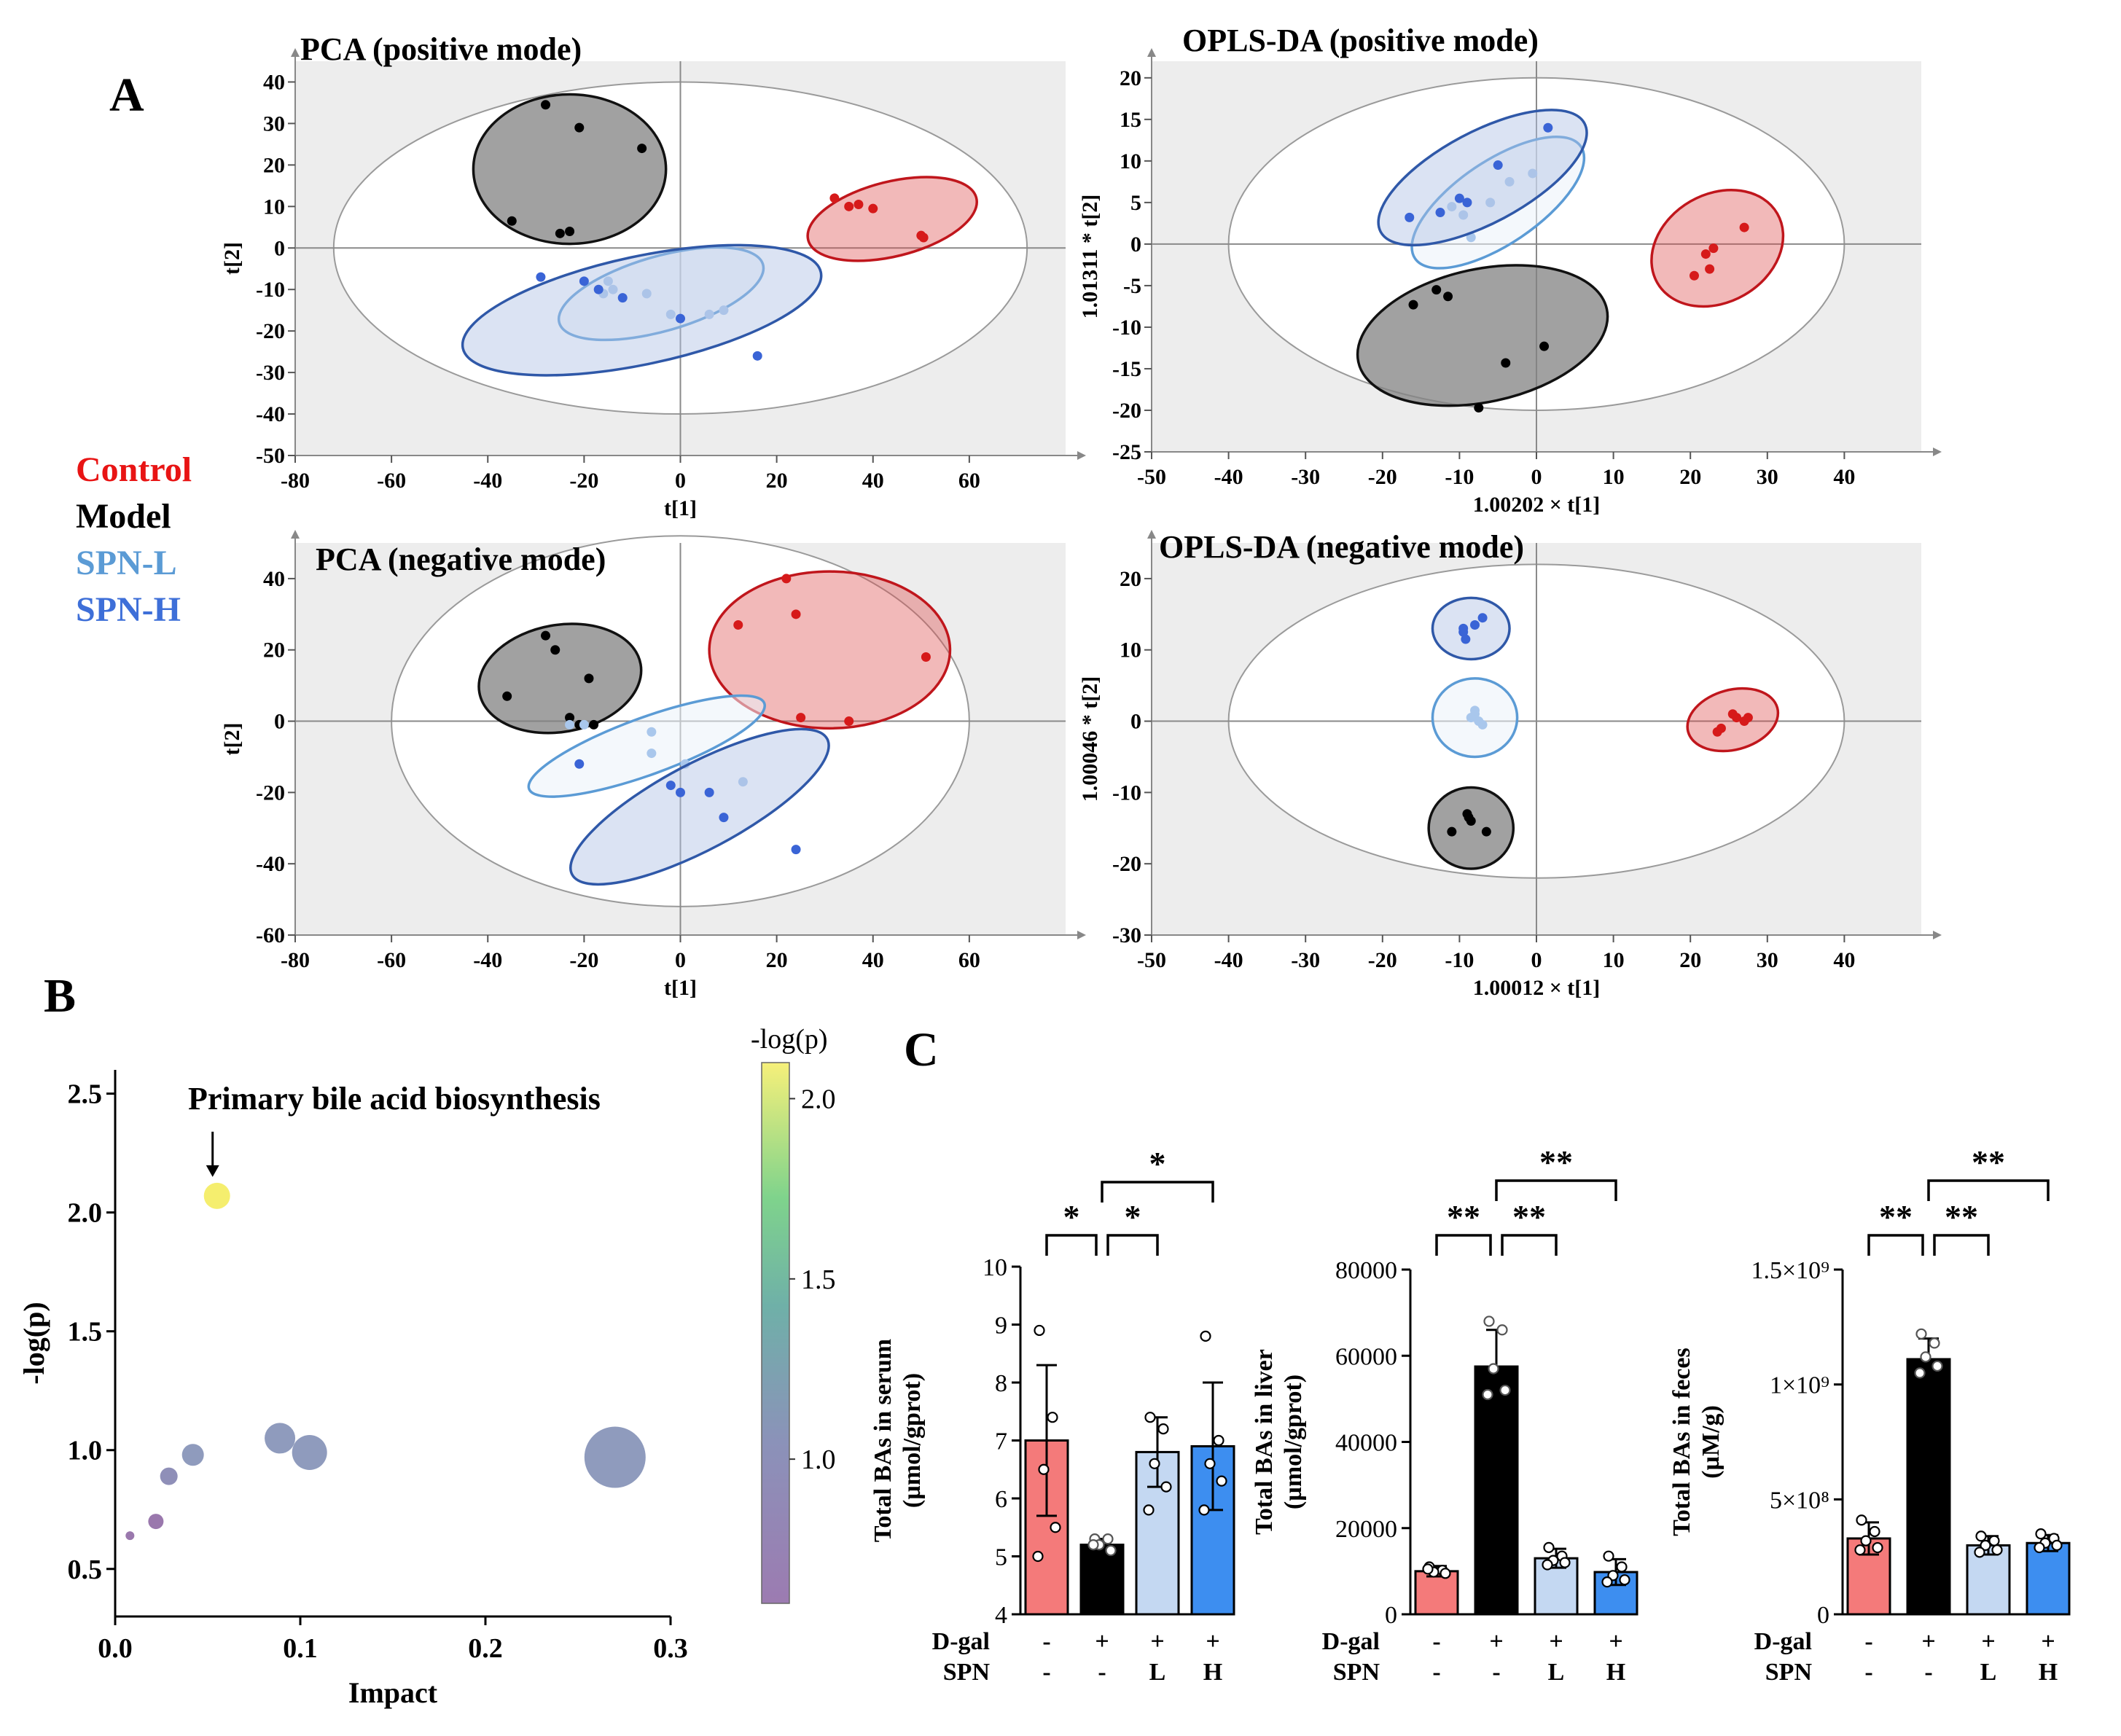 This screenshot has width=2121, height=1736. Describe the element at coordinates (775, 1333) in the screenshot. I see `colorbar` at that location.